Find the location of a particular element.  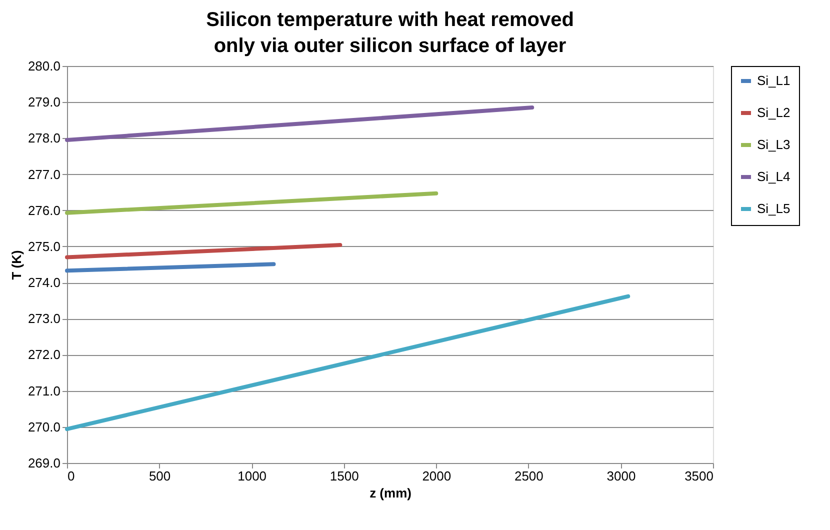

y-axis-title: T (K) is located at coordinates (16, 265).